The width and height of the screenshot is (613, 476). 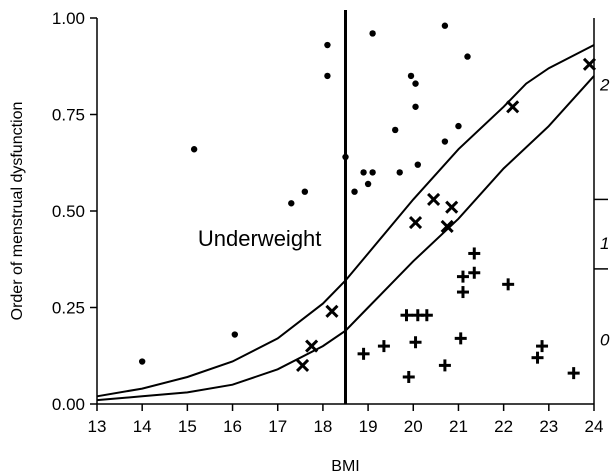 What do you see at coordinates (605, 339) in the screenshot?
I see `right-axis-label: 0` at bounding box center [605, 339].